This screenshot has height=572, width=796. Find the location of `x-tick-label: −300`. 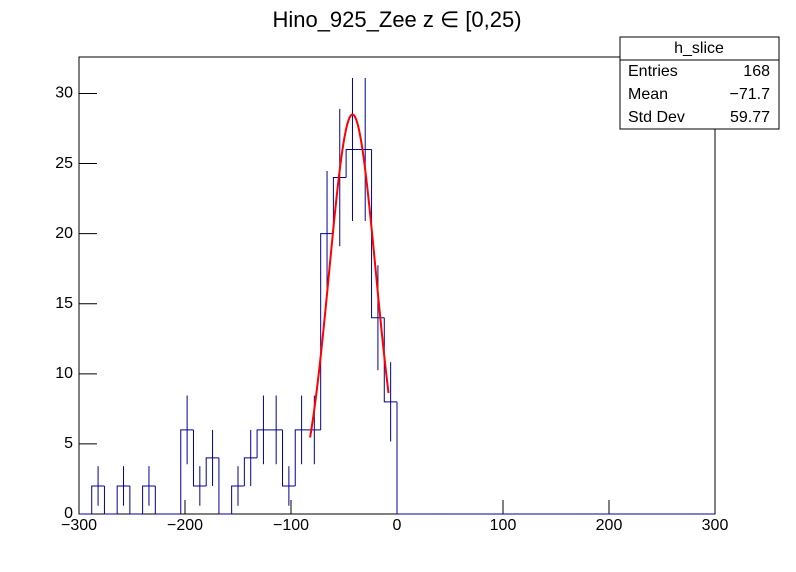

x-tick-label: −300 is located at coordinates (79, 525).